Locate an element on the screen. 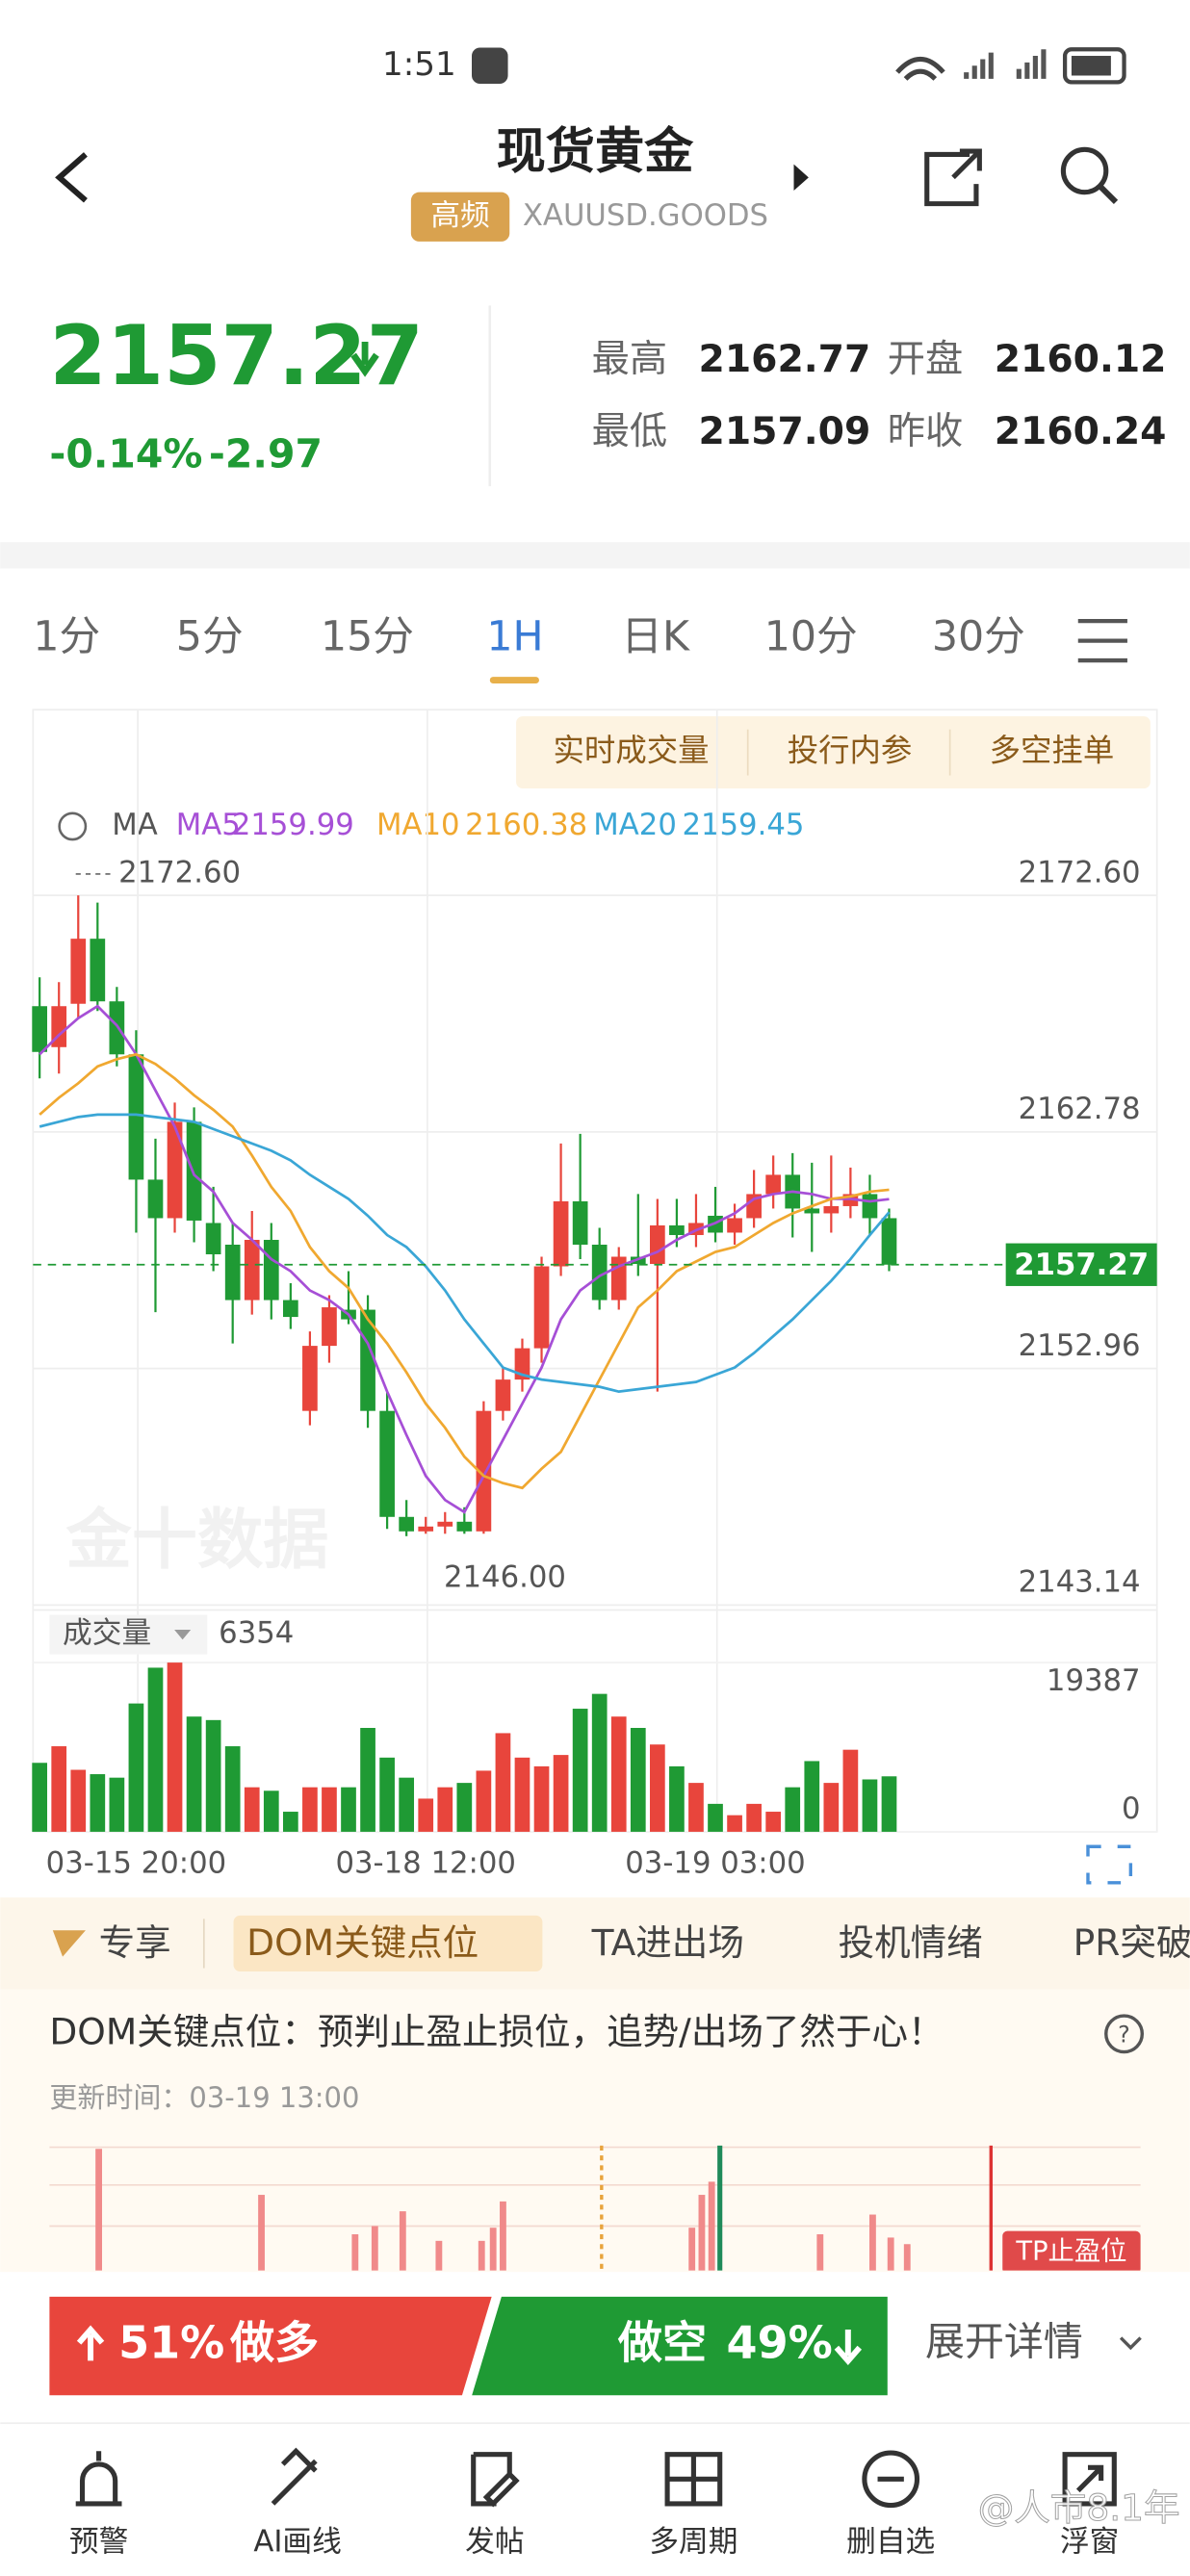  period-tab: 日K is located at coordinates (655, 636).